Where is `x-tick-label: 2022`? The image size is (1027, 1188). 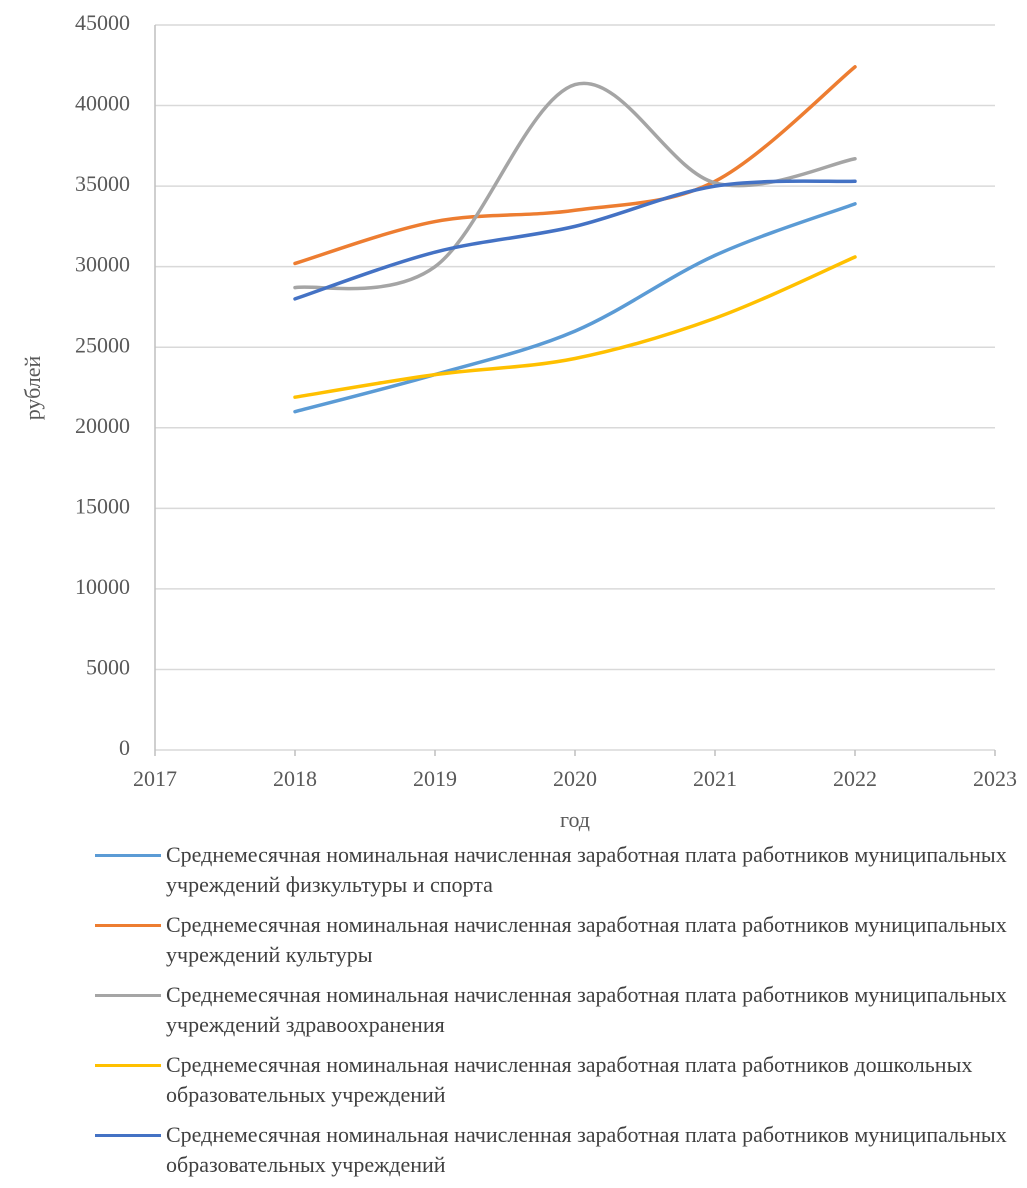
x-tick-label: 2022 is located at coordinates (855, 778).